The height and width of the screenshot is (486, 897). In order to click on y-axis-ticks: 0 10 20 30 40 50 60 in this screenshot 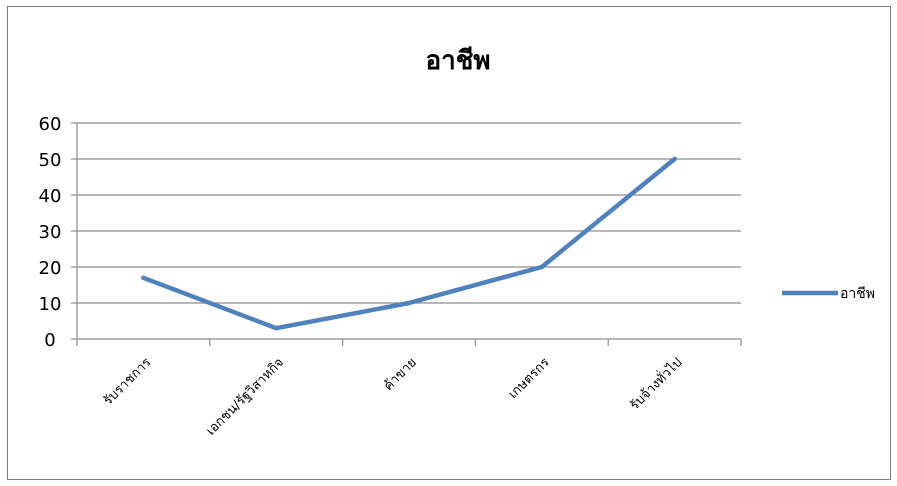, I will do `click(58, 232)`.